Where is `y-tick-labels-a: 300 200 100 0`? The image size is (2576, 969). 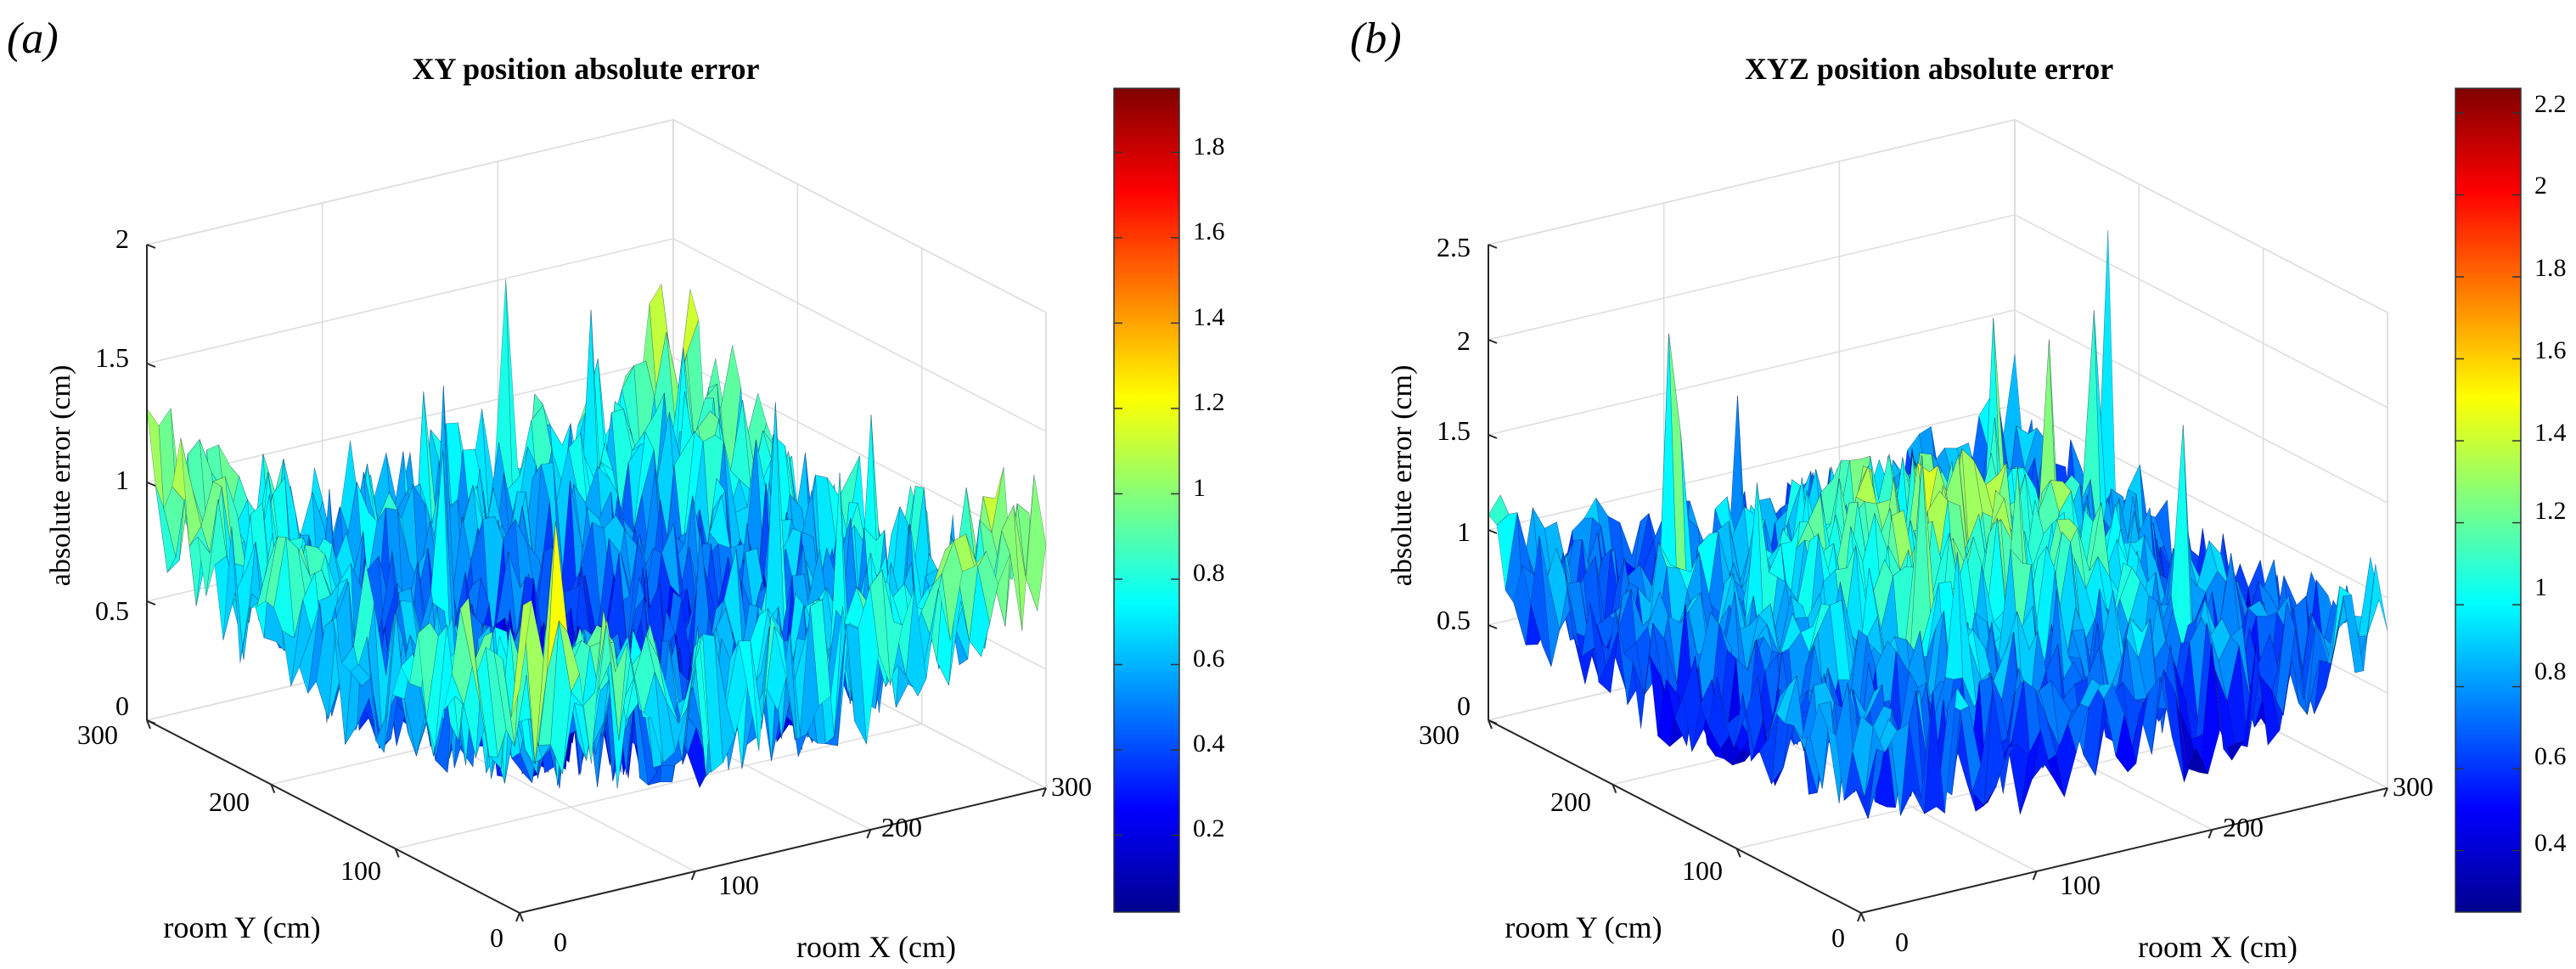
y-tick-labels-a: 300 200 100 0 is located at coordinates (290, 836).